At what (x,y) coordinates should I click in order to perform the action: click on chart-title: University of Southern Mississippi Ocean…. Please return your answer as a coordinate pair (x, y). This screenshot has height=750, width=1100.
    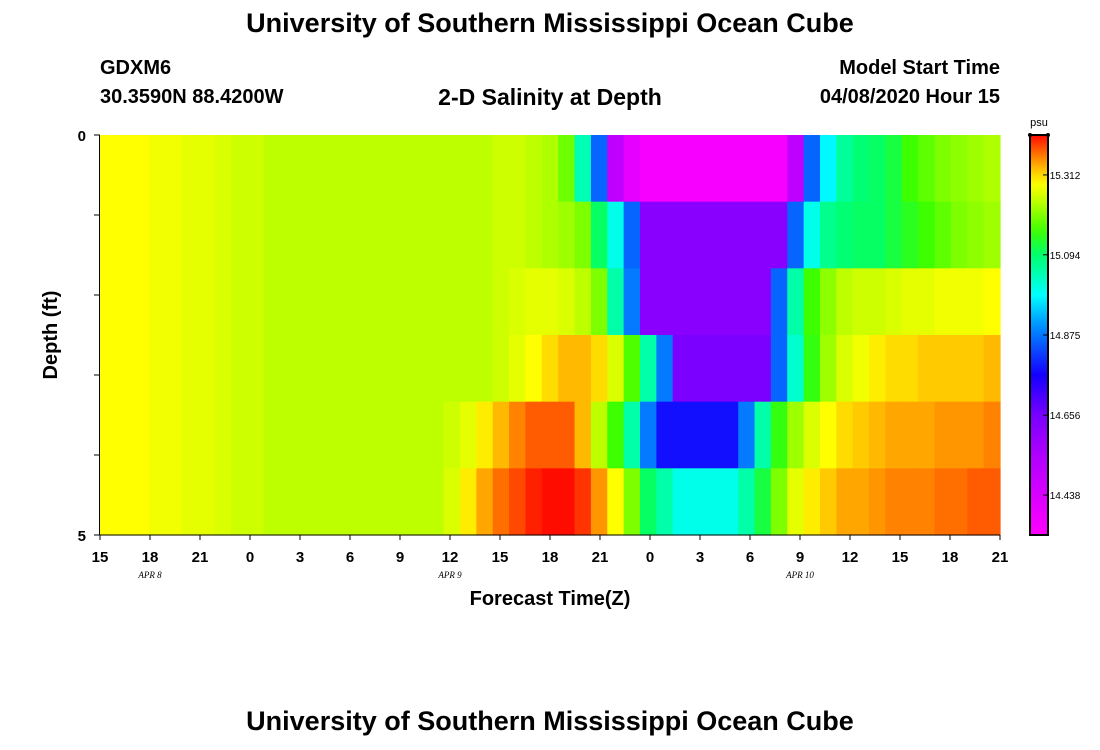
    Looking at the image, I should click on (550, 23).